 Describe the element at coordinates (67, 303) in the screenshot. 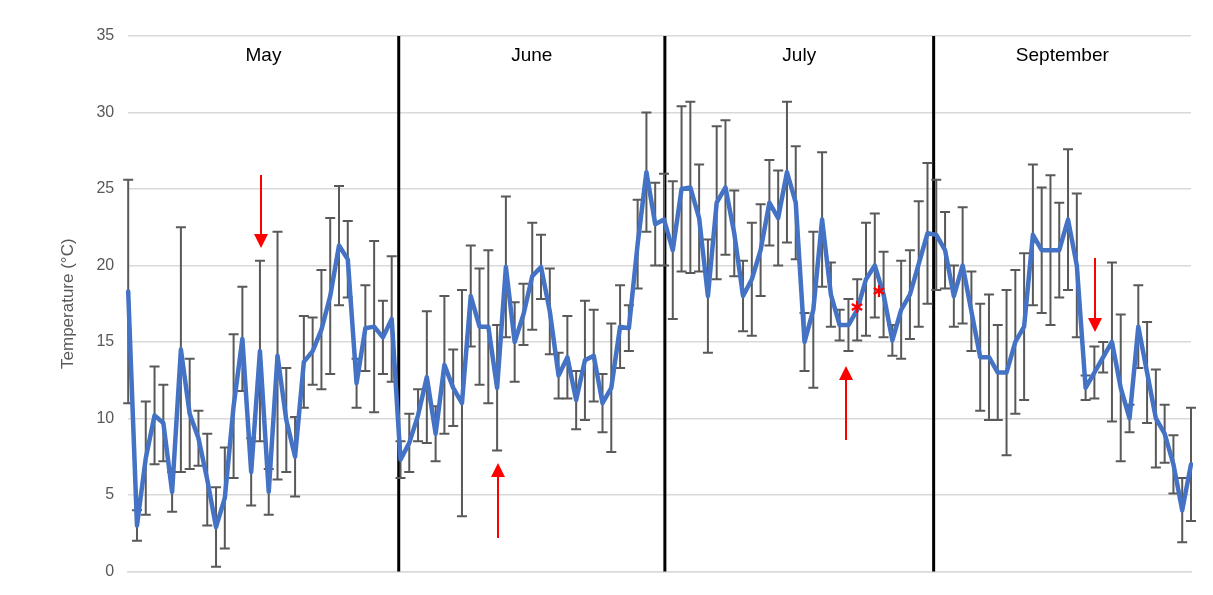

I see `y-axis-title: Temperature (°C)` at that location.